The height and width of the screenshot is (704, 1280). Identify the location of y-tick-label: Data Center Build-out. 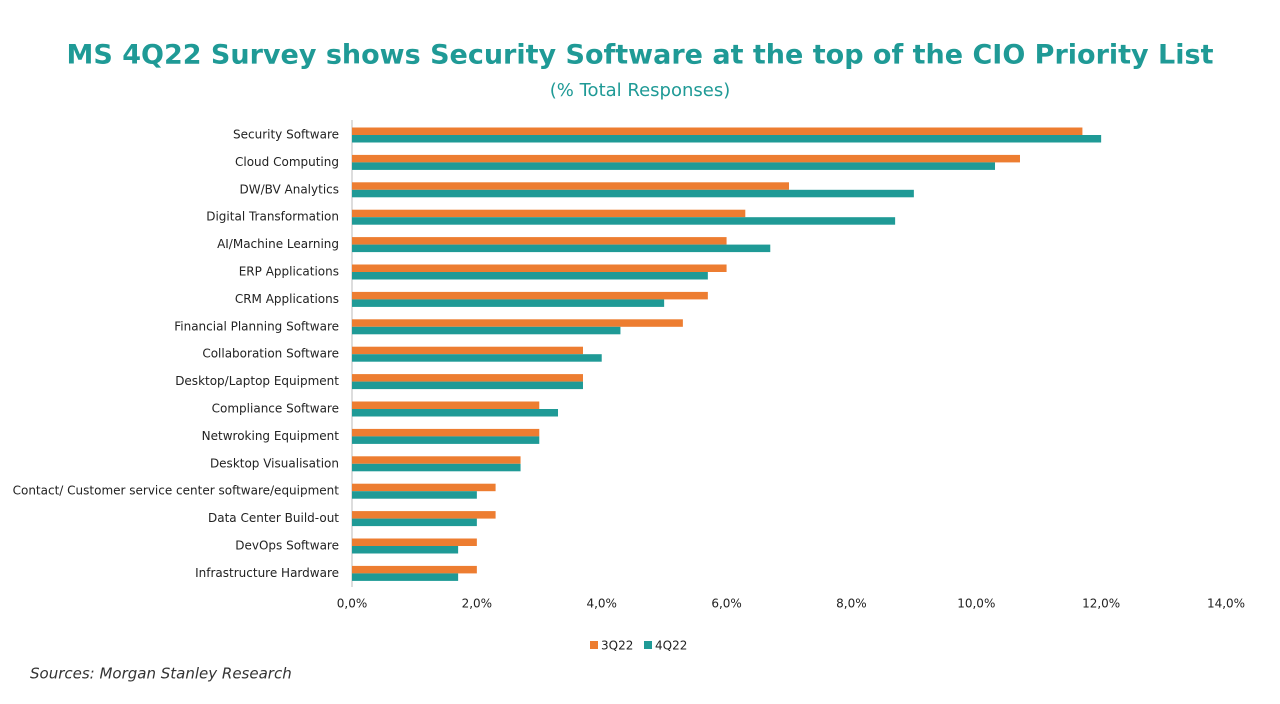
(273, 518).